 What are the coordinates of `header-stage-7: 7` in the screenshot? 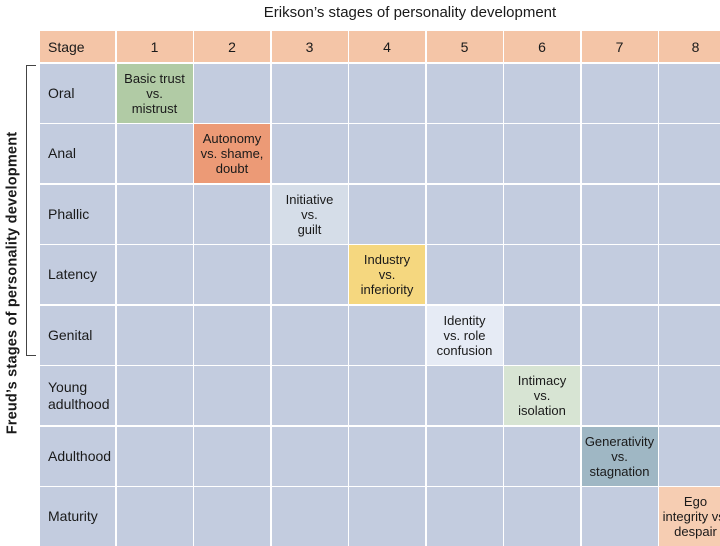 It's located at (619, 46).